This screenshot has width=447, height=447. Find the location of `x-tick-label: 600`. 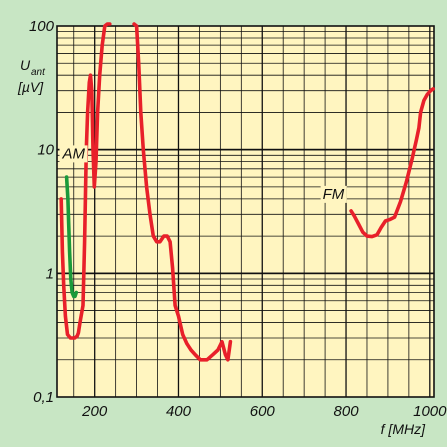

x-tick-label: 600 is located at coordinates (263, 411).